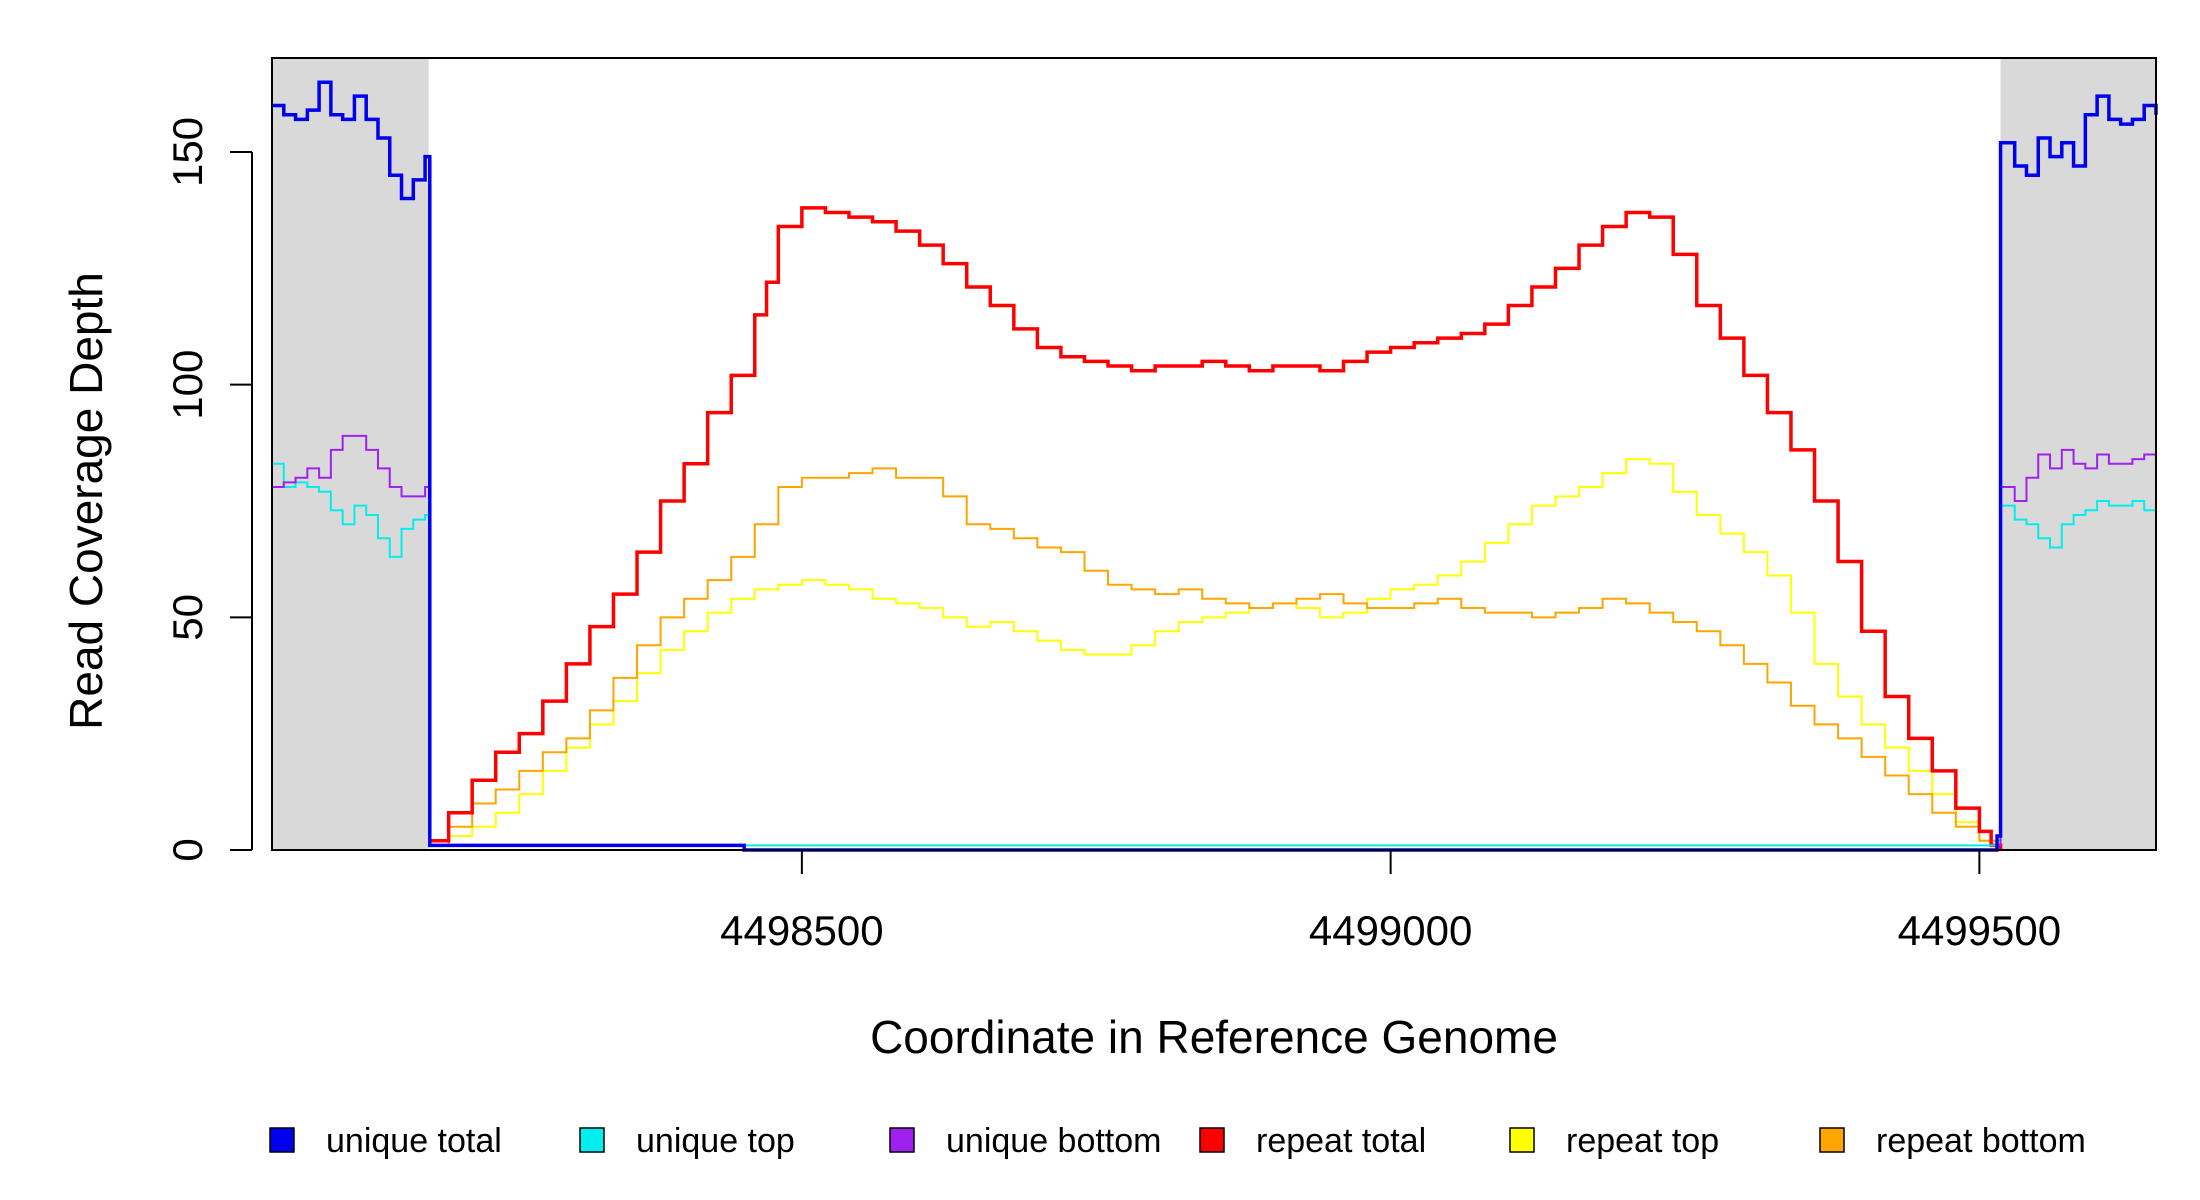 The image size is (2200, 1200). I want to click on legend-swatch-unique-bottom, so click(902, 1140).